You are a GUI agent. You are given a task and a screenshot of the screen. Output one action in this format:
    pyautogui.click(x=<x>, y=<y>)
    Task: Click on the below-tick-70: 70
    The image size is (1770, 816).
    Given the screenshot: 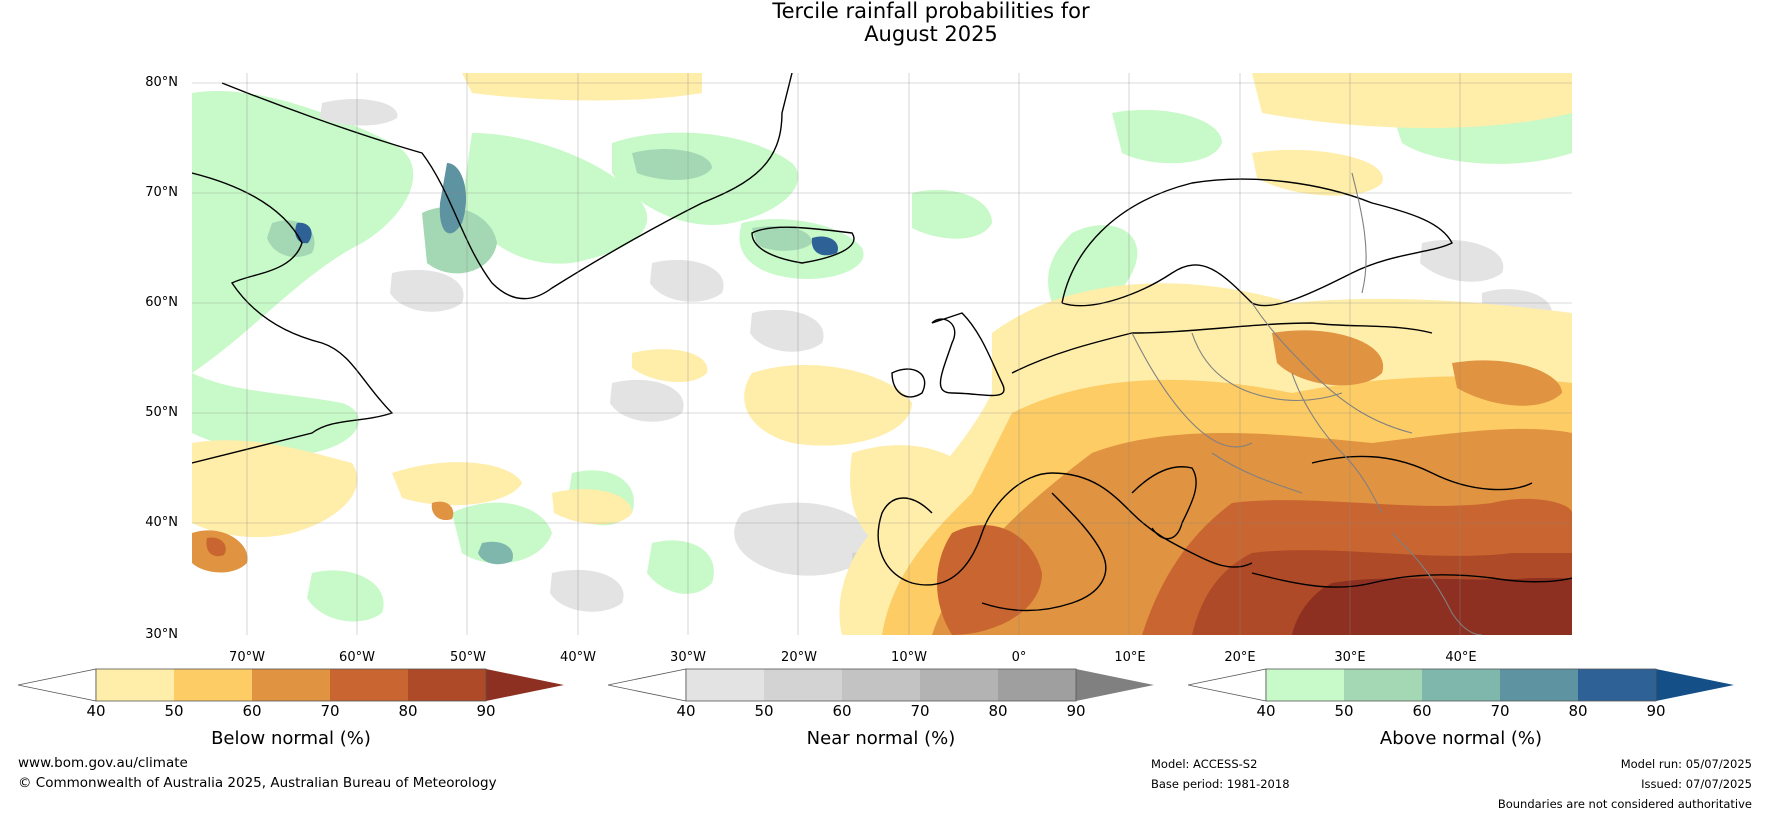 What is the action you would take?
    pyautogui.click(x=330, y=711)
    